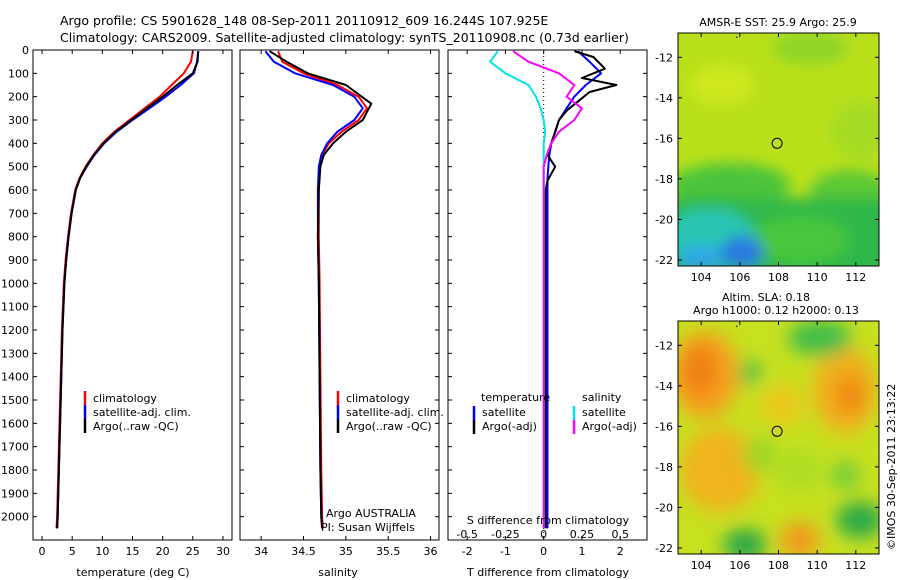  I want to click on s-tick-label: 0, so click(543, 534).